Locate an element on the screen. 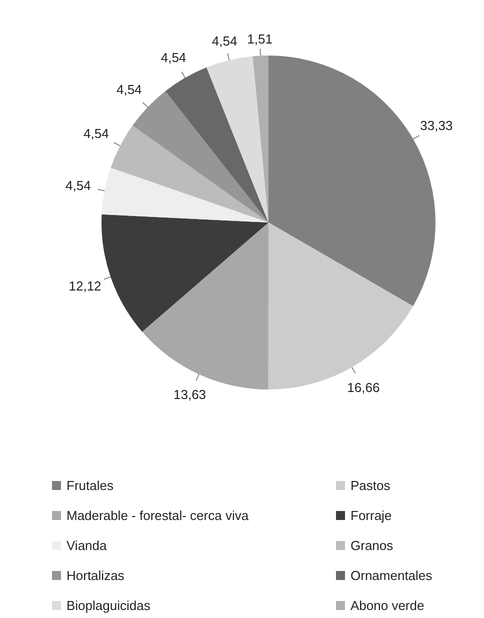  legend-label: Frutales is located at coordinates (90, 485).